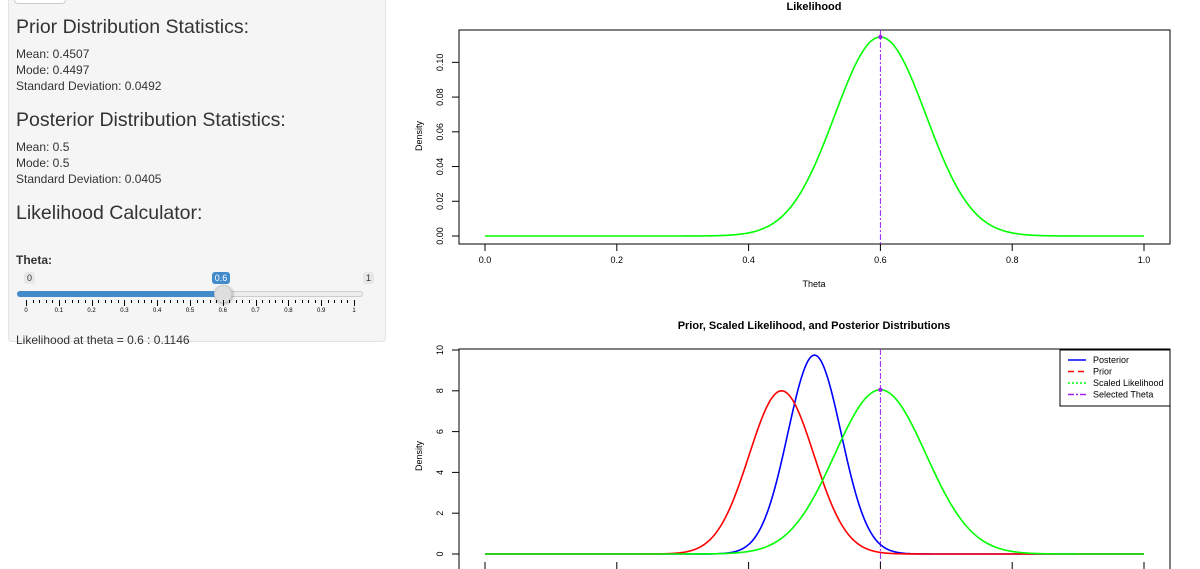 The width and height of the screenshot is (1200, 569). Describe the element at coordinates (40, 2) in the screenshot. I see `sidebar-top-button` at that location.